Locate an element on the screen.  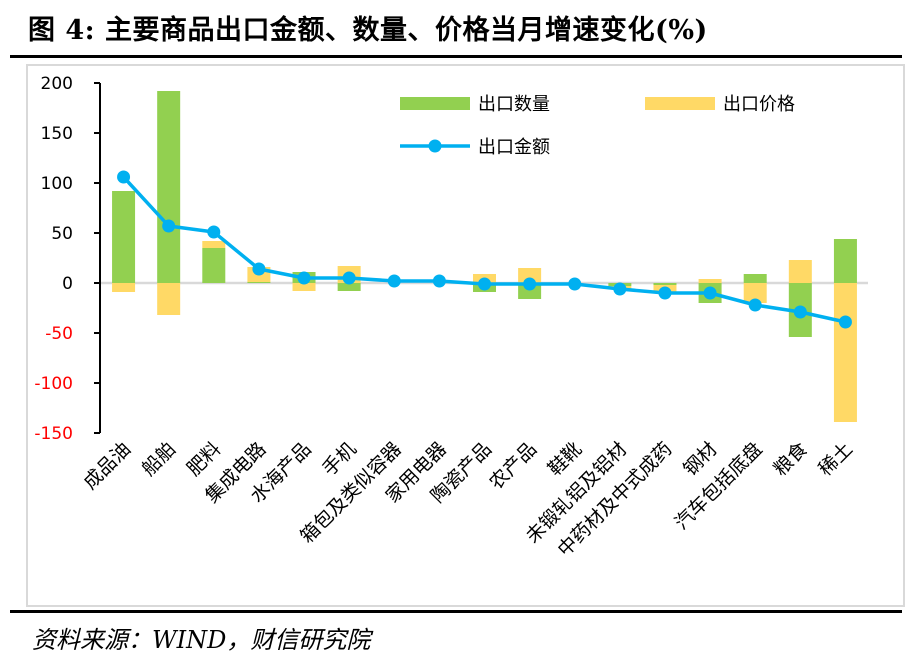
y-tick-label: -100 is located at coordinates (53, 384).